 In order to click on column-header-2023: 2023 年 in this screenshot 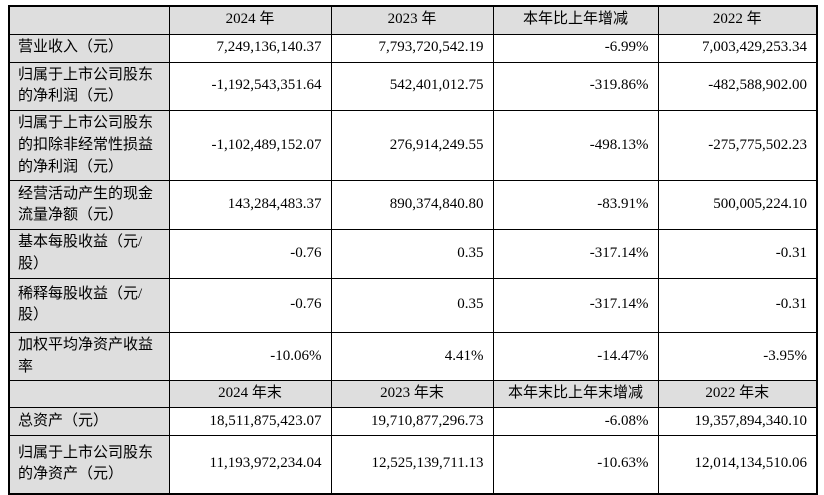, I will do `click(412, 20)`.